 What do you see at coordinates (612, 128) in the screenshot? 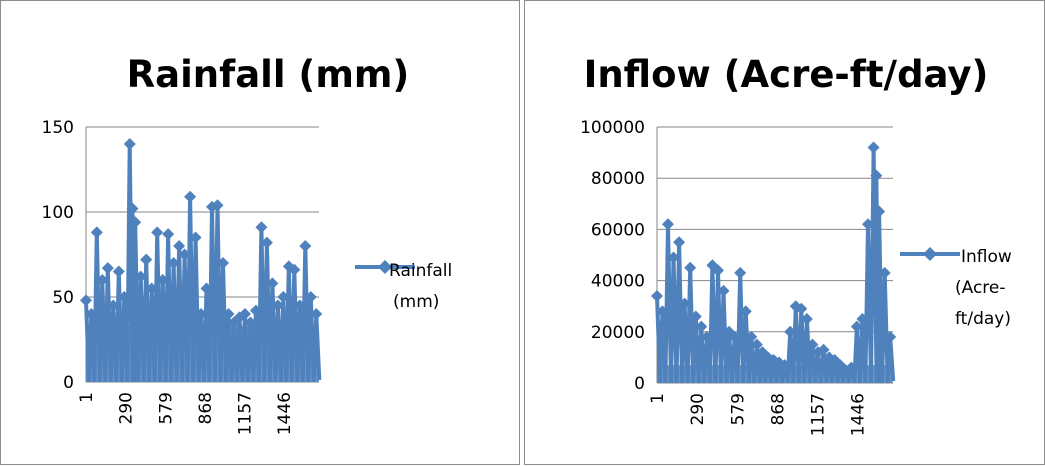
I see `y-tick-label: 100000` at bounding box center [612, 128].